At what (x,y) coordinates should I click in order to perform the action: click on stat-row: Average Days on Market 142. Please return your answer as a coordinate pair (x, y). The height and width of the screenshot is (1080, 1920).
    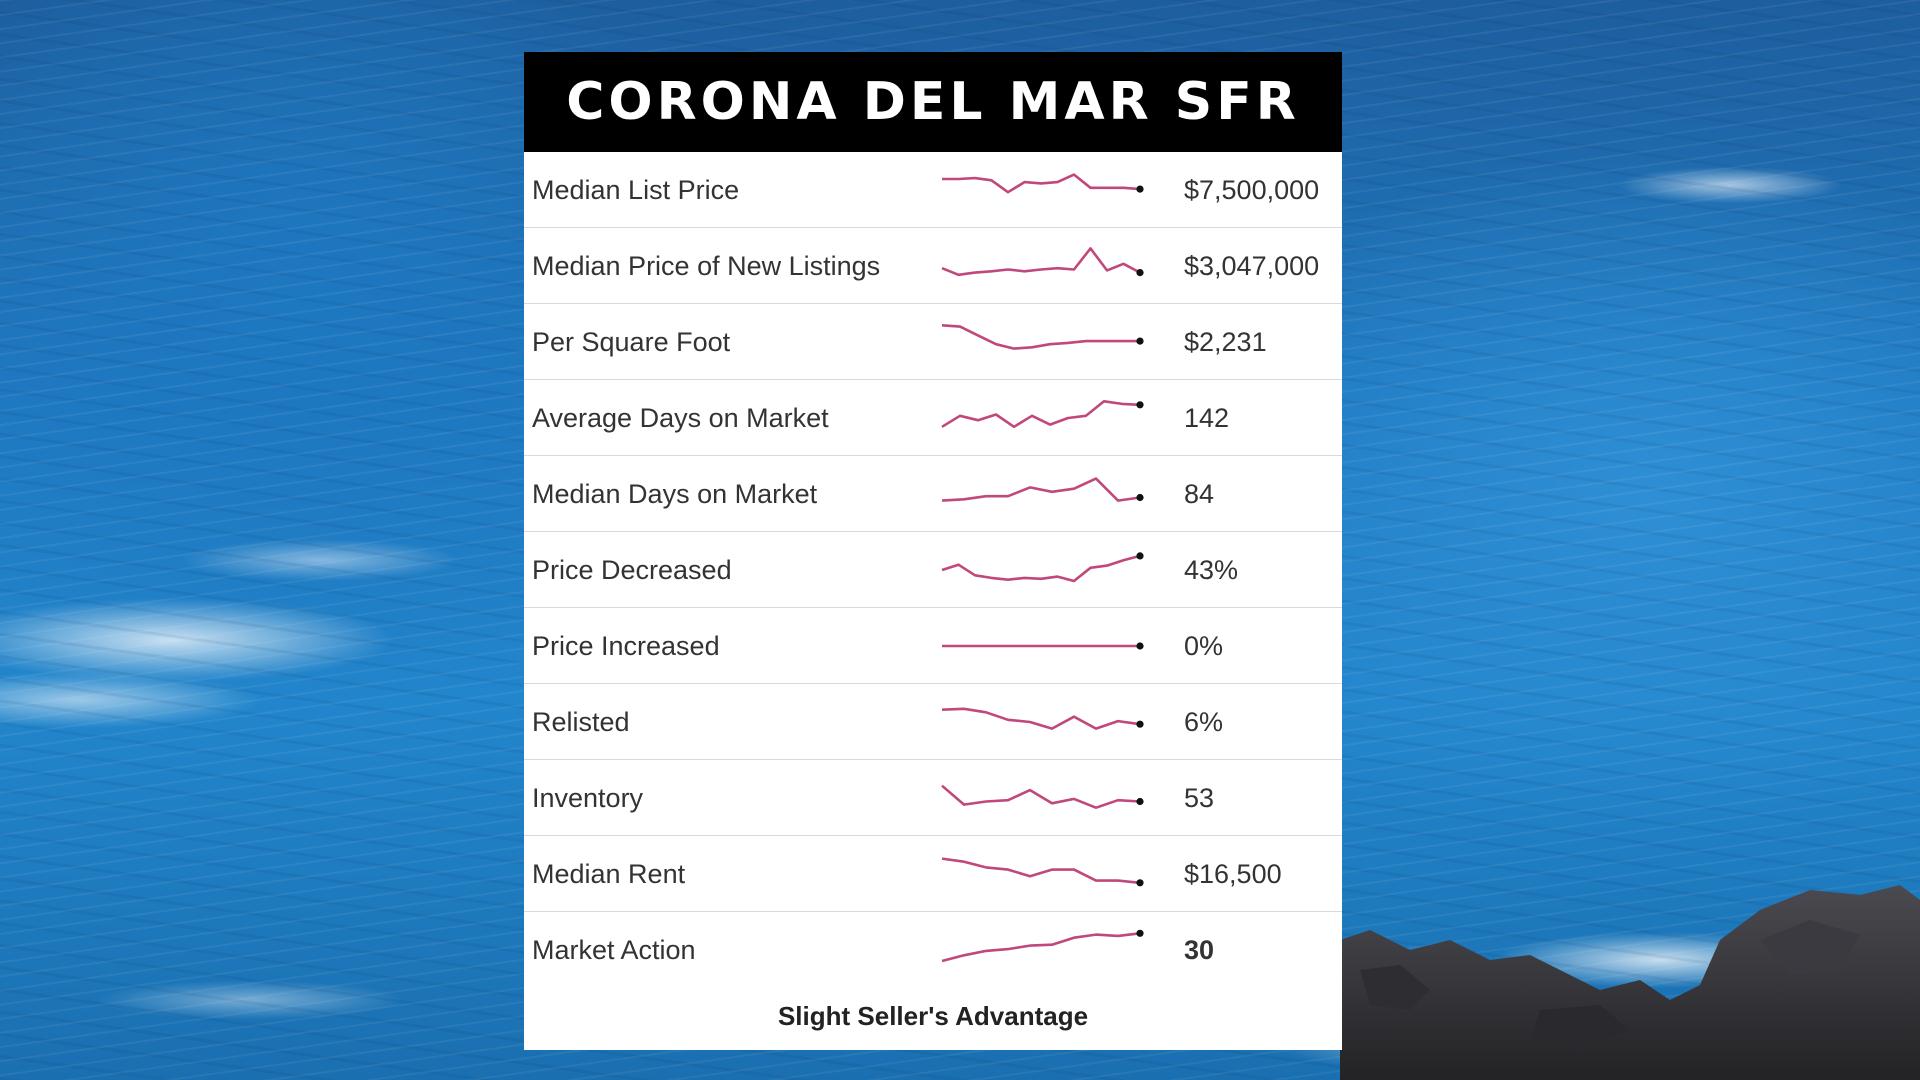
    Looking at the image, I should click on (933, 418).